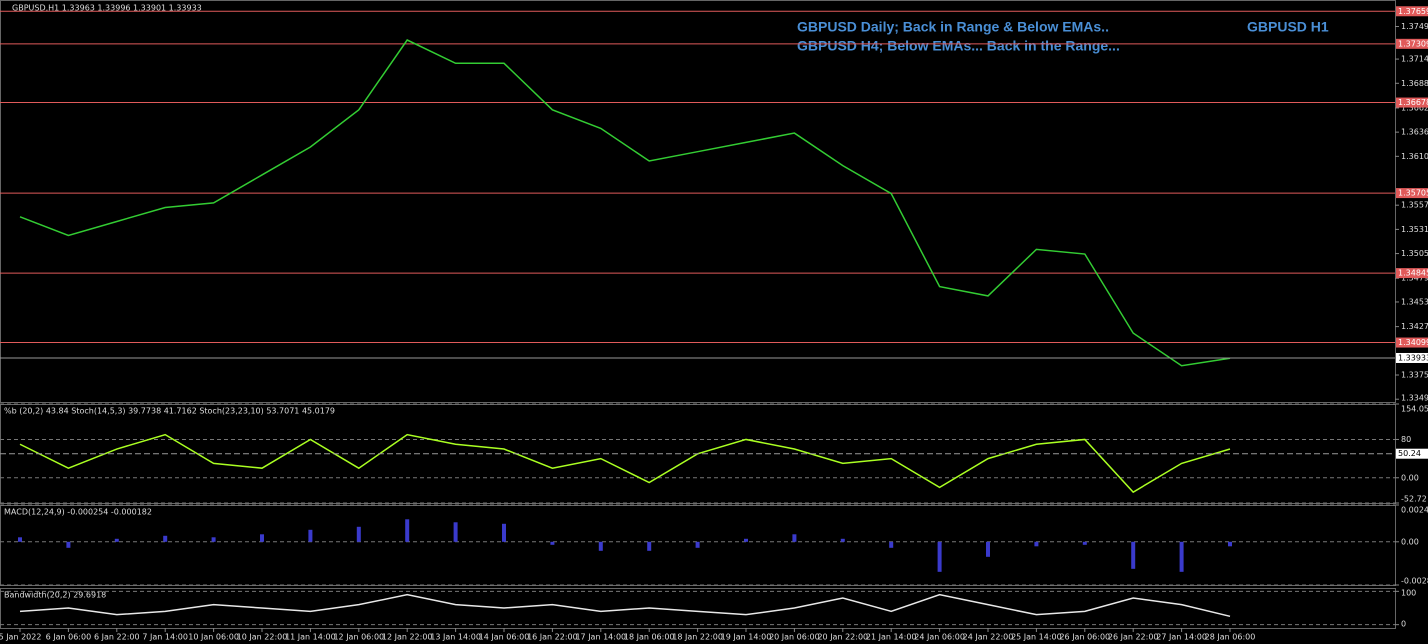 This screenshot has height=644, width=1428. I want to click on x-tick-label: 18 Jan 22:00, so click(697, 637).